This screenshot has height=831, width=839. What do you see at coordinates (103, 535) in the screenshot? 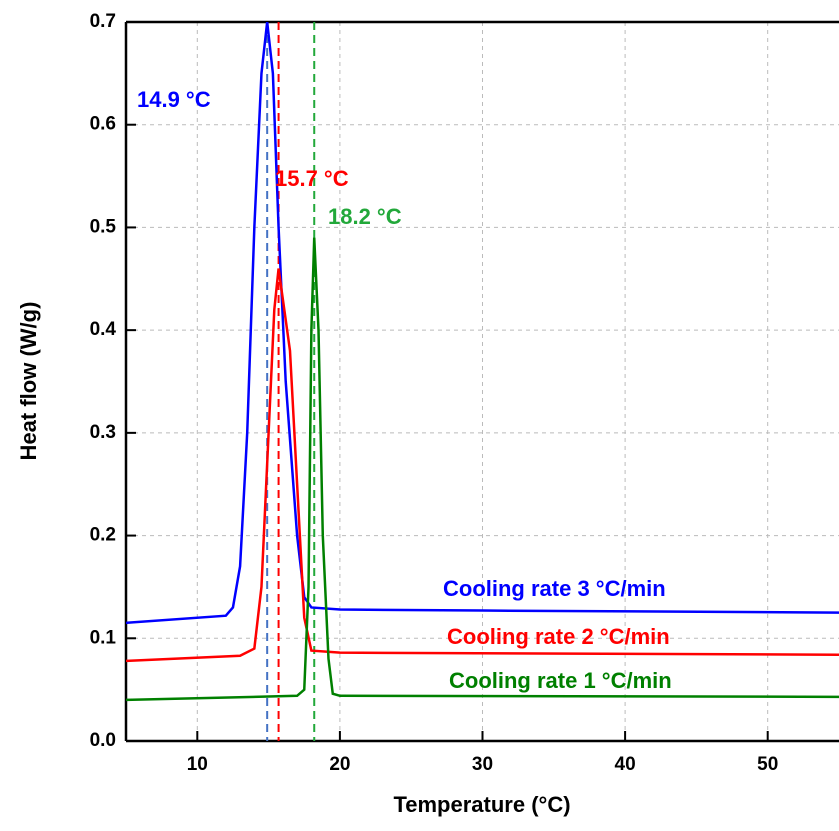
I see `y-tick-label: 0.2` at bounding box center [103, 535].